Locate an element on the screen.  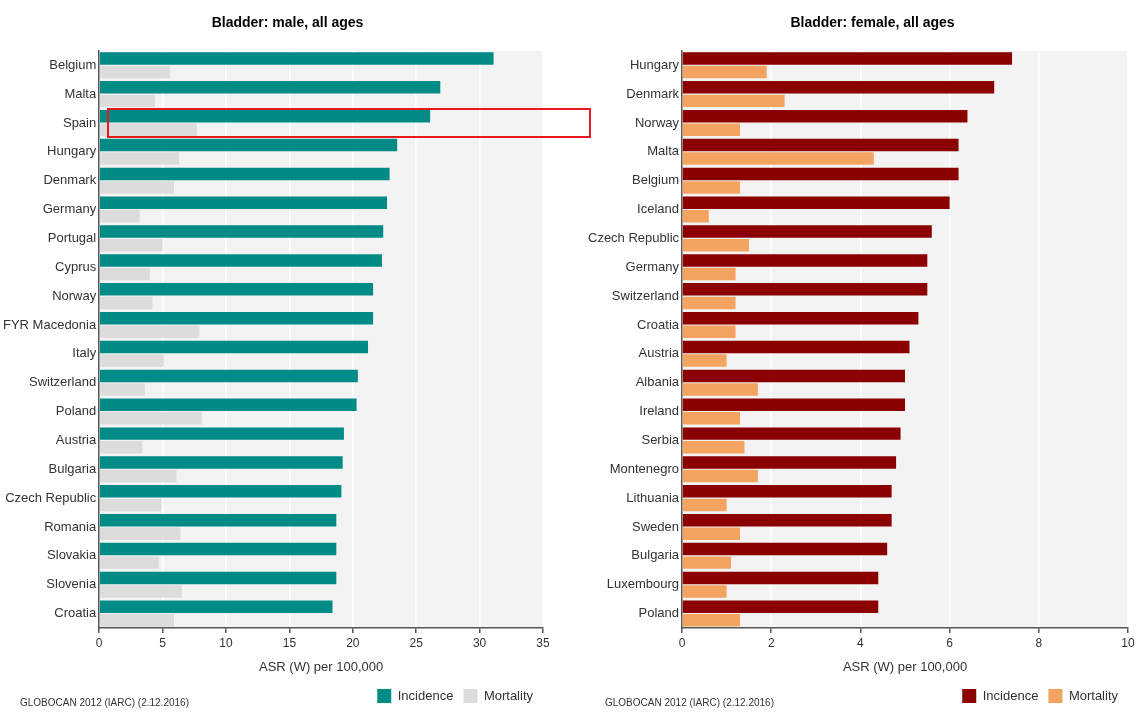
x-tick-label: 15 is located at coordinates (289, 642).